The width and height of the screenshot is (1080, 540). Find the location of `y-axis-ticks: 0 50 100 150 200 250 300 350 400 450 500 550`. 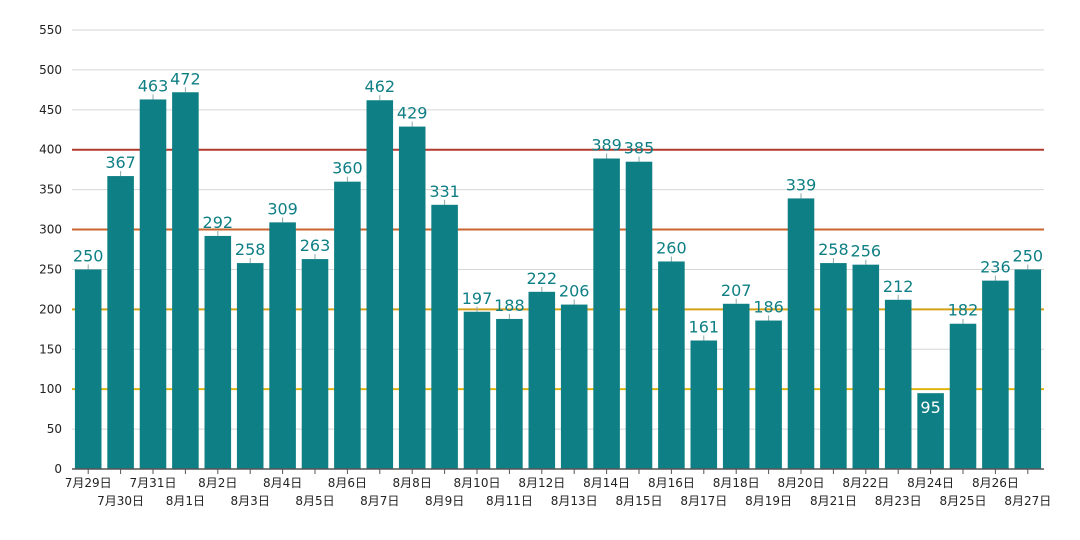

y-axis-ticks: 0 50 100 150 200 250 300 350 400 450 500 550 is located at coordinates (50, 249).